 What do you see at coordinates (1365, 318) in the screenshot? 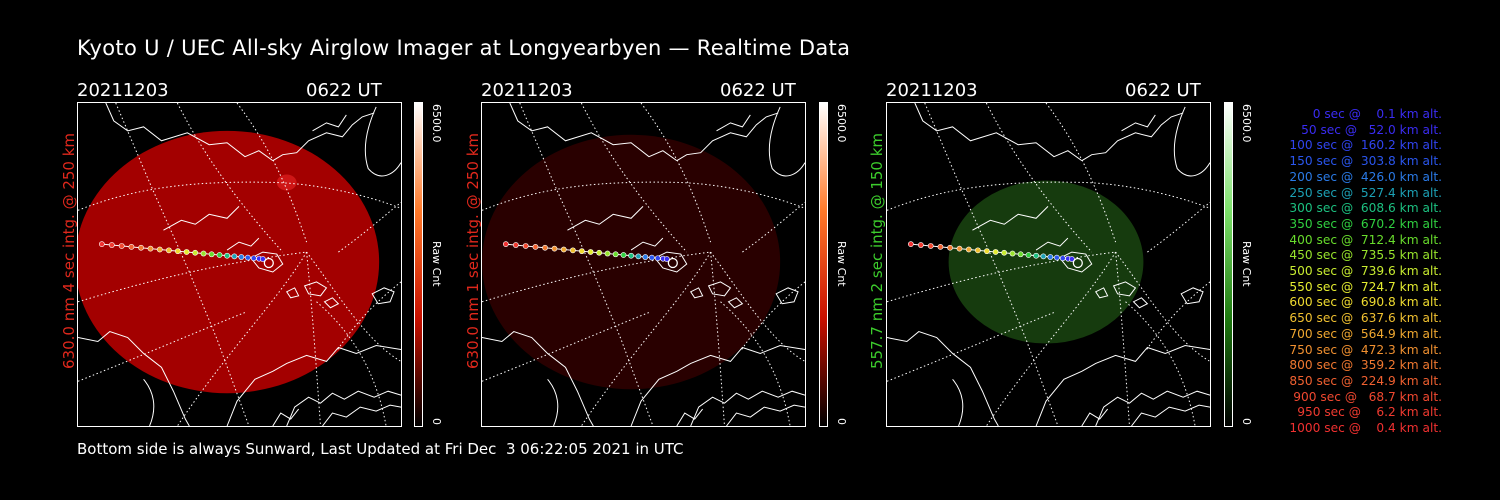
I see `legend-item: 650 sec @ 637.6 km alt.` at bounding box center [1365, 318].